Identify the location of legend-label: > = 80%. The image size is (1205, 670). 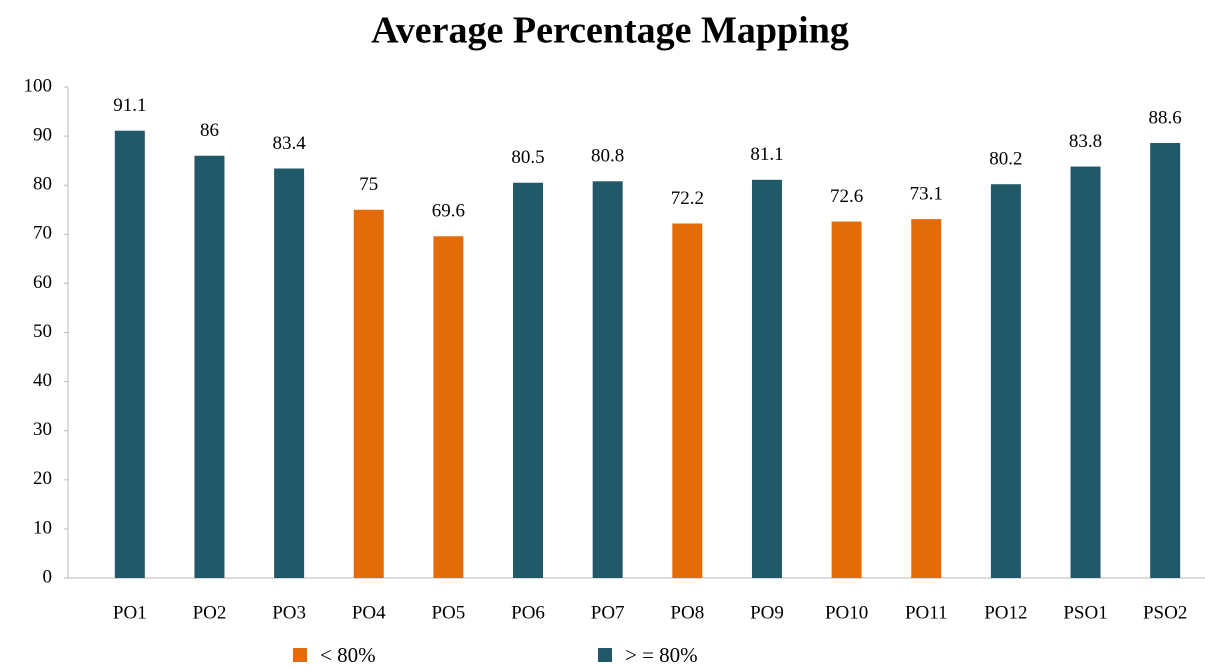
(661, 655).